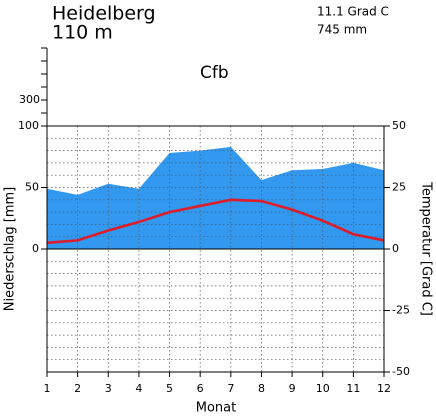 Image resolution: width=436 pixels, height=416 pixels. Describe the element at coordinates (323, 388) in the screenshot. I see `x-tick-label: 10` at that location.